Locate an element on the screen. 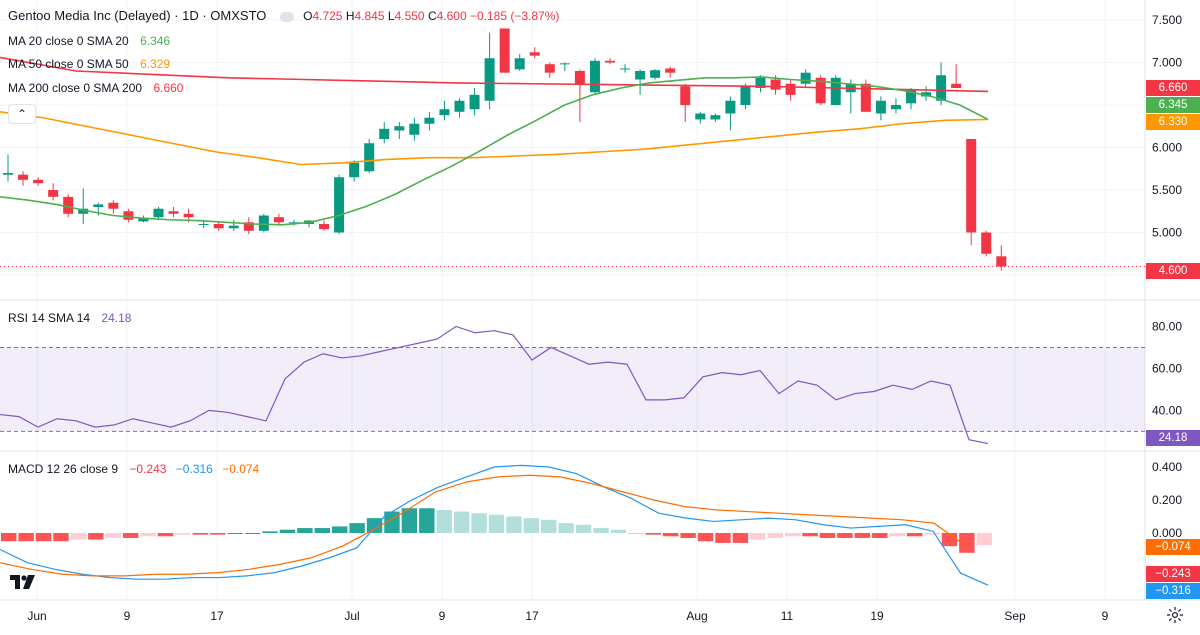 Image resolution: width=1200 pixels, height=635 pixels. ma50-label: MA 50 close 0 SMA 50 is located at coordinates (68, 64).